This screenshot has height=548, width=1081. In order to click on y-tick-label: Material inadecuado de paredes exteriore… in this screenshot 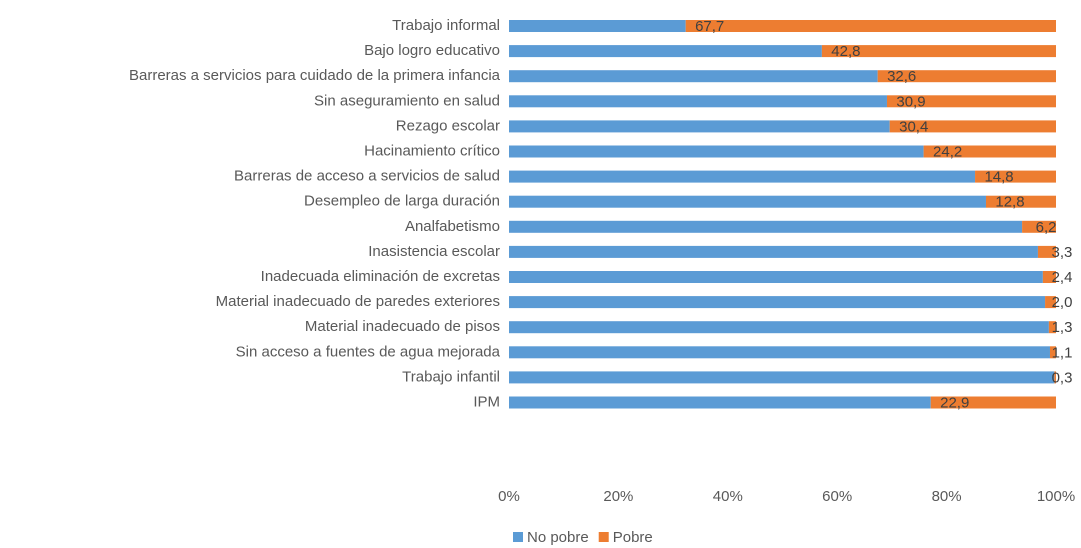, I will do `click(358, 301)`.